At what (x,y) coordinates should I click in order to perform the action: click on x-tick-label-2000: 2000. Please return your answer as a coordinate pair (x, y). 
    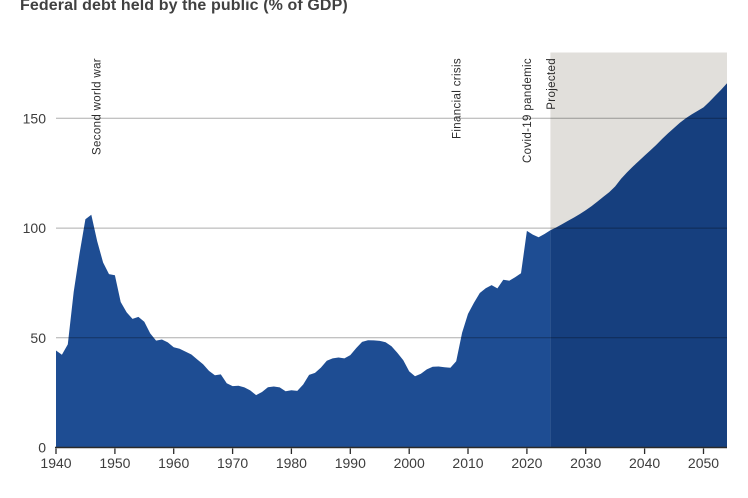
    Looking at the image, I should click on (409, 463).